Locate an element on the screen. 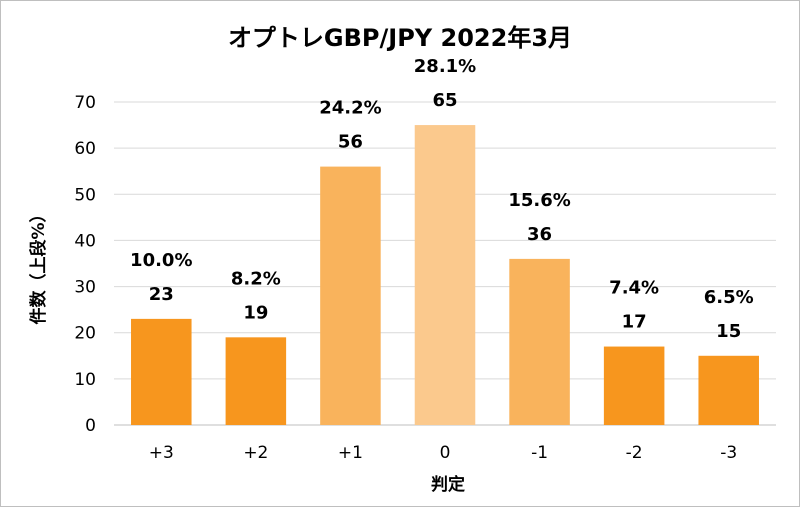  x-tick-label: +1 is located at coordinates (350, 453).